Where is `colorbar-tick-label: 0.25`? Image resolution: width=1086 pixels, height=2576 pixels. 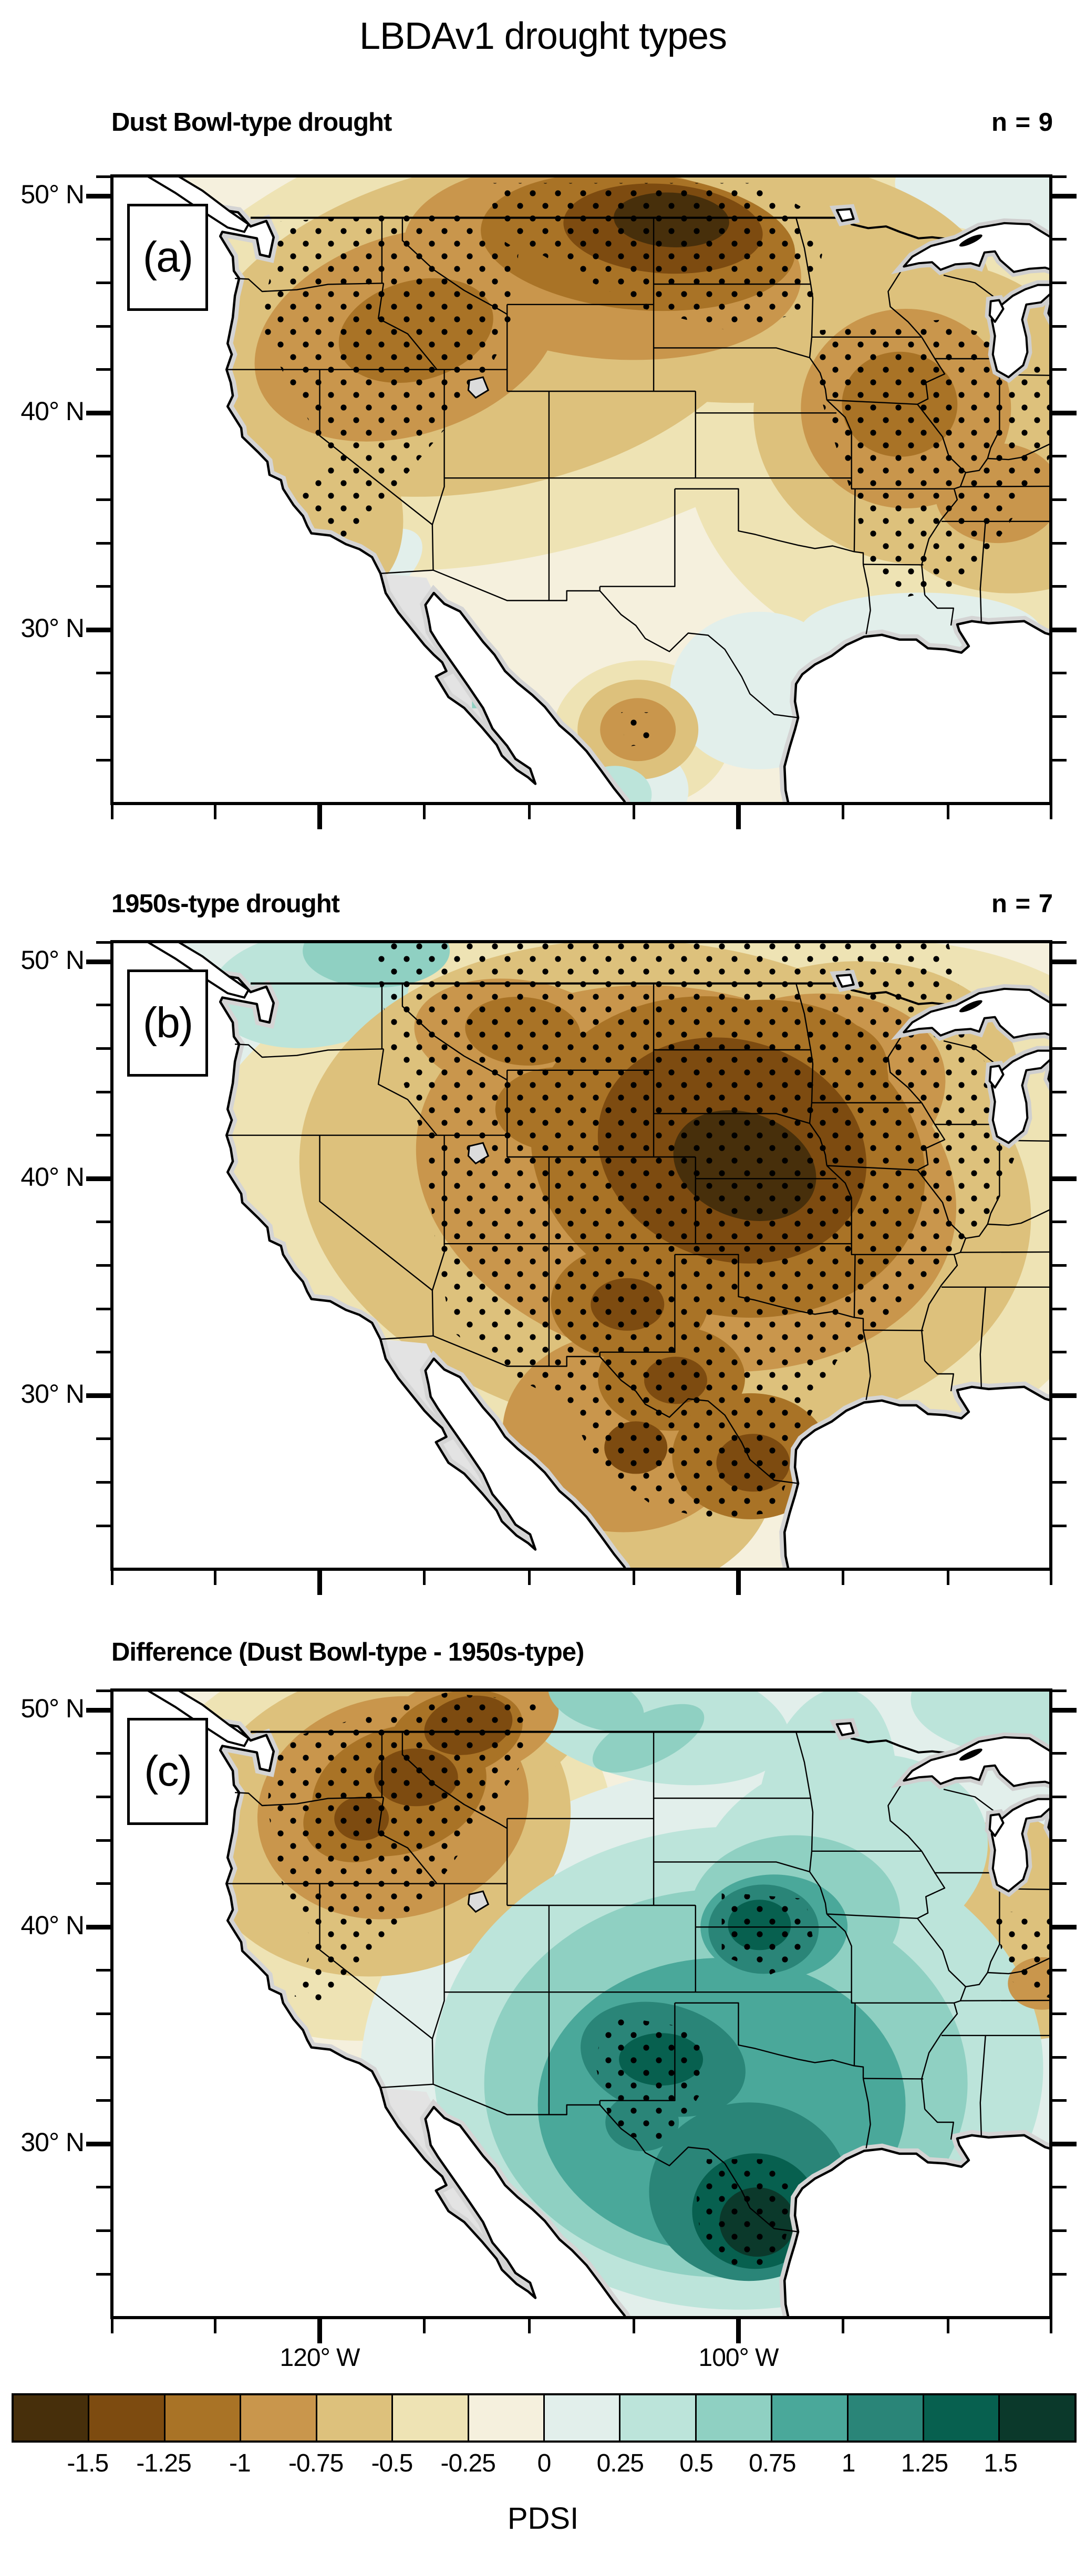 colorbar-tick-label: 0.25 is located at coordinates (620, 2463).